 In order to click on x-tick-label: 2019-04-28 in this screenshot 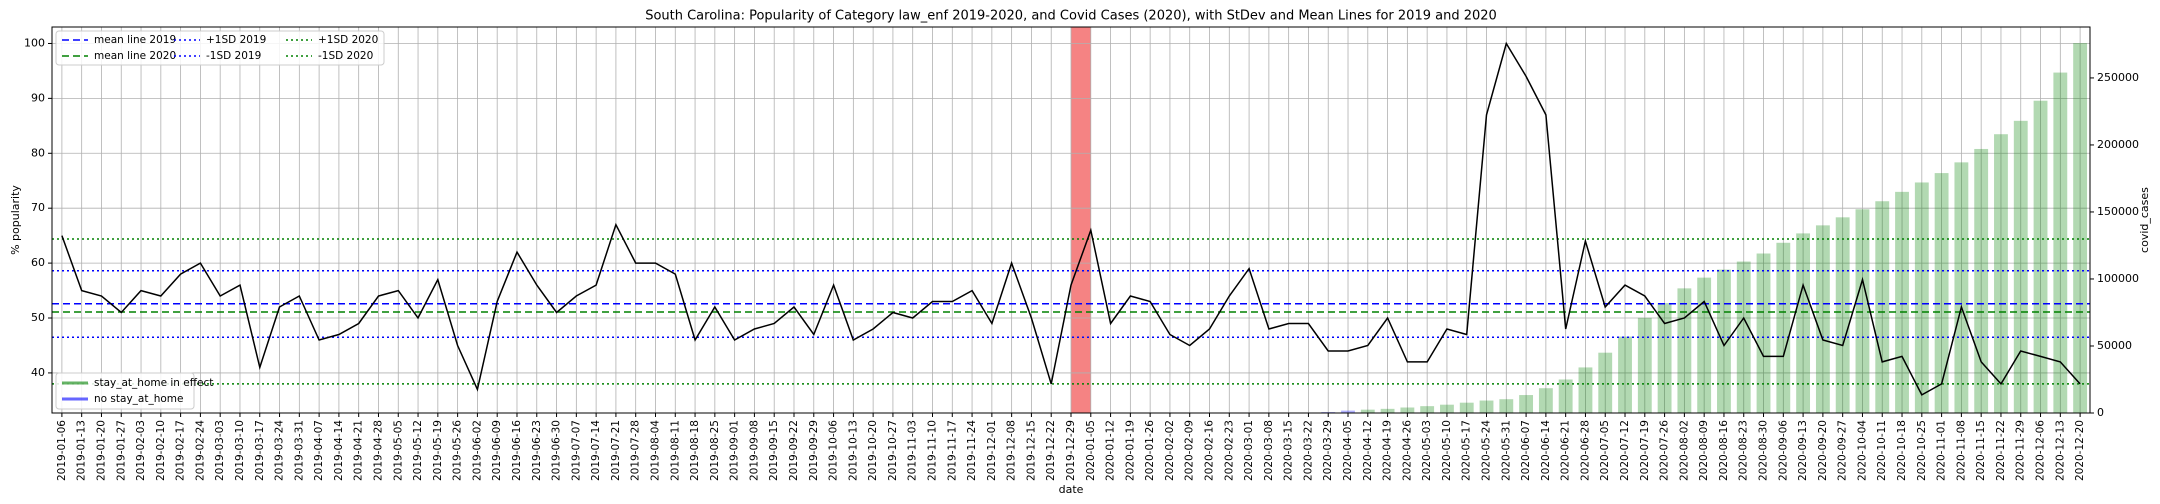, I will do `click(378, 450)`.